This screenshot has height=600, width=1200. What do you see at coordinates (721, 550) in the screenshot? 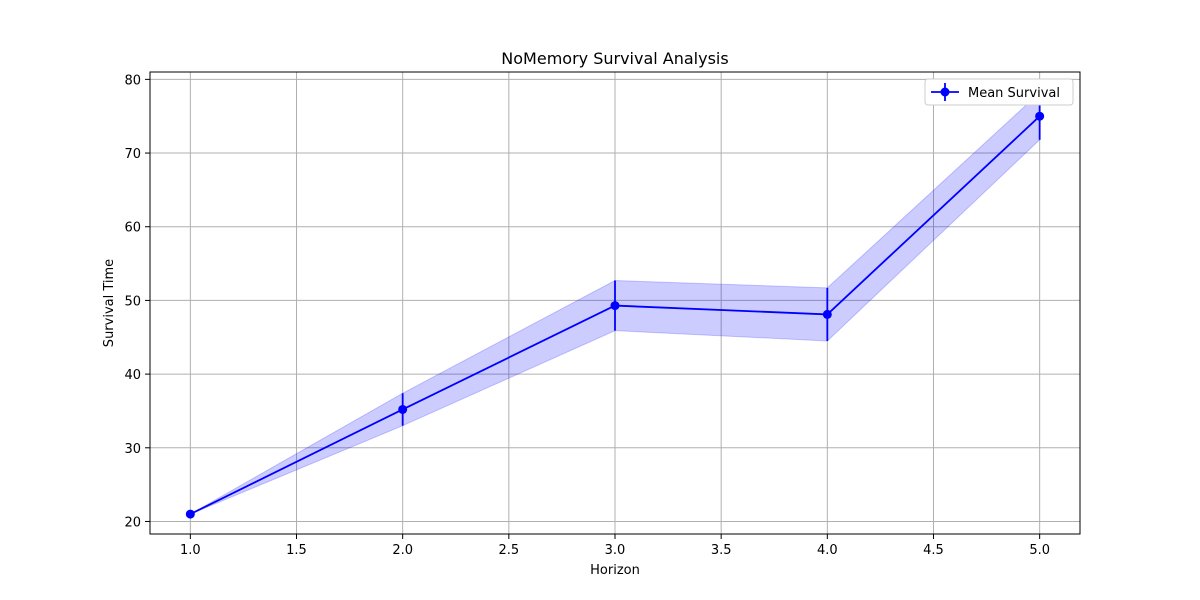
I see `x-tick-label: 3.5` at bounding box center [721, 550].